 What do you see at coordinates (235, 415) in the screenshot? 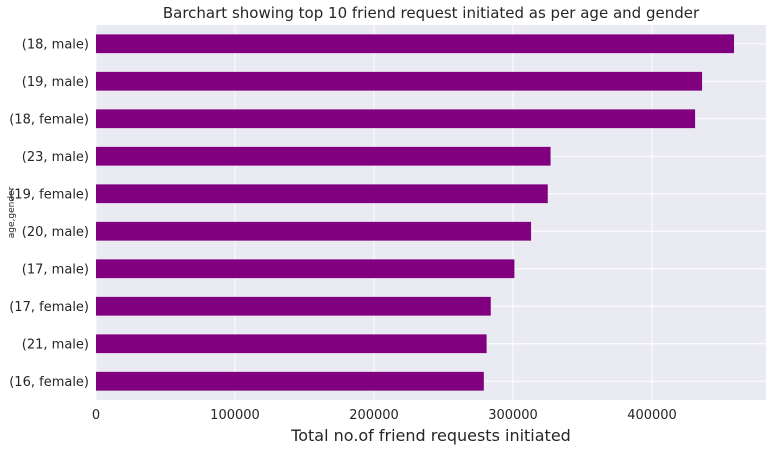
I see `x-tick-label: 100000` at bounding box center [235, 415].